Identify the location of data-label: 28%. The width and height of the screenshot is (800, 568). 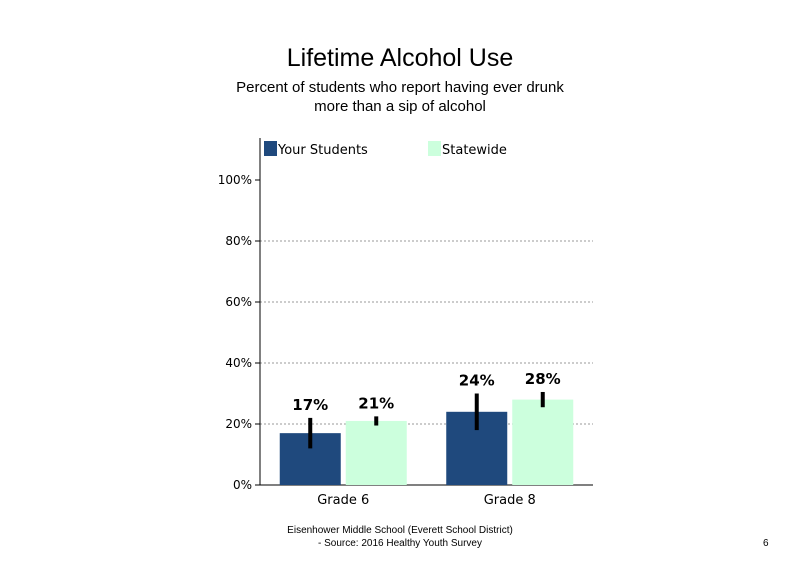
(543, 379).